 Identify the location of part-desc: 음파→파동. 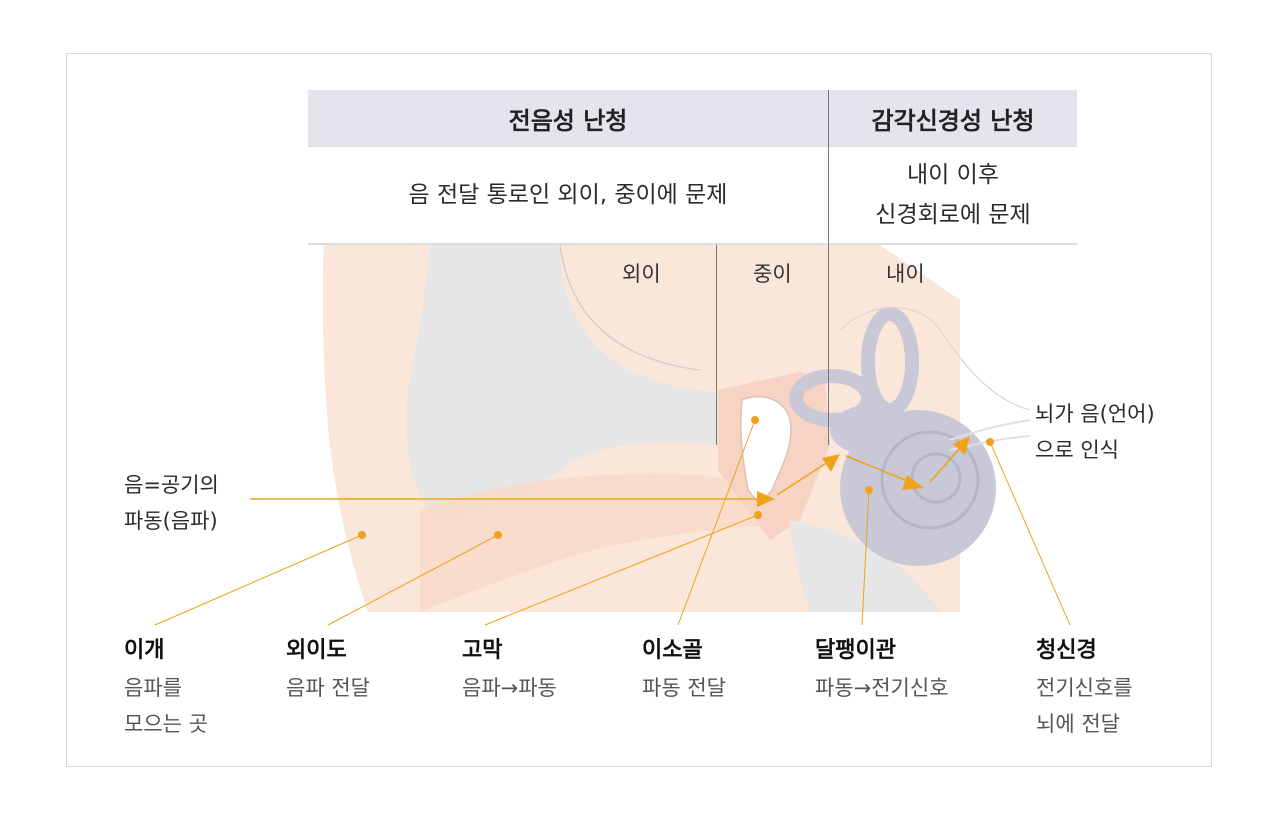
(509, 688).